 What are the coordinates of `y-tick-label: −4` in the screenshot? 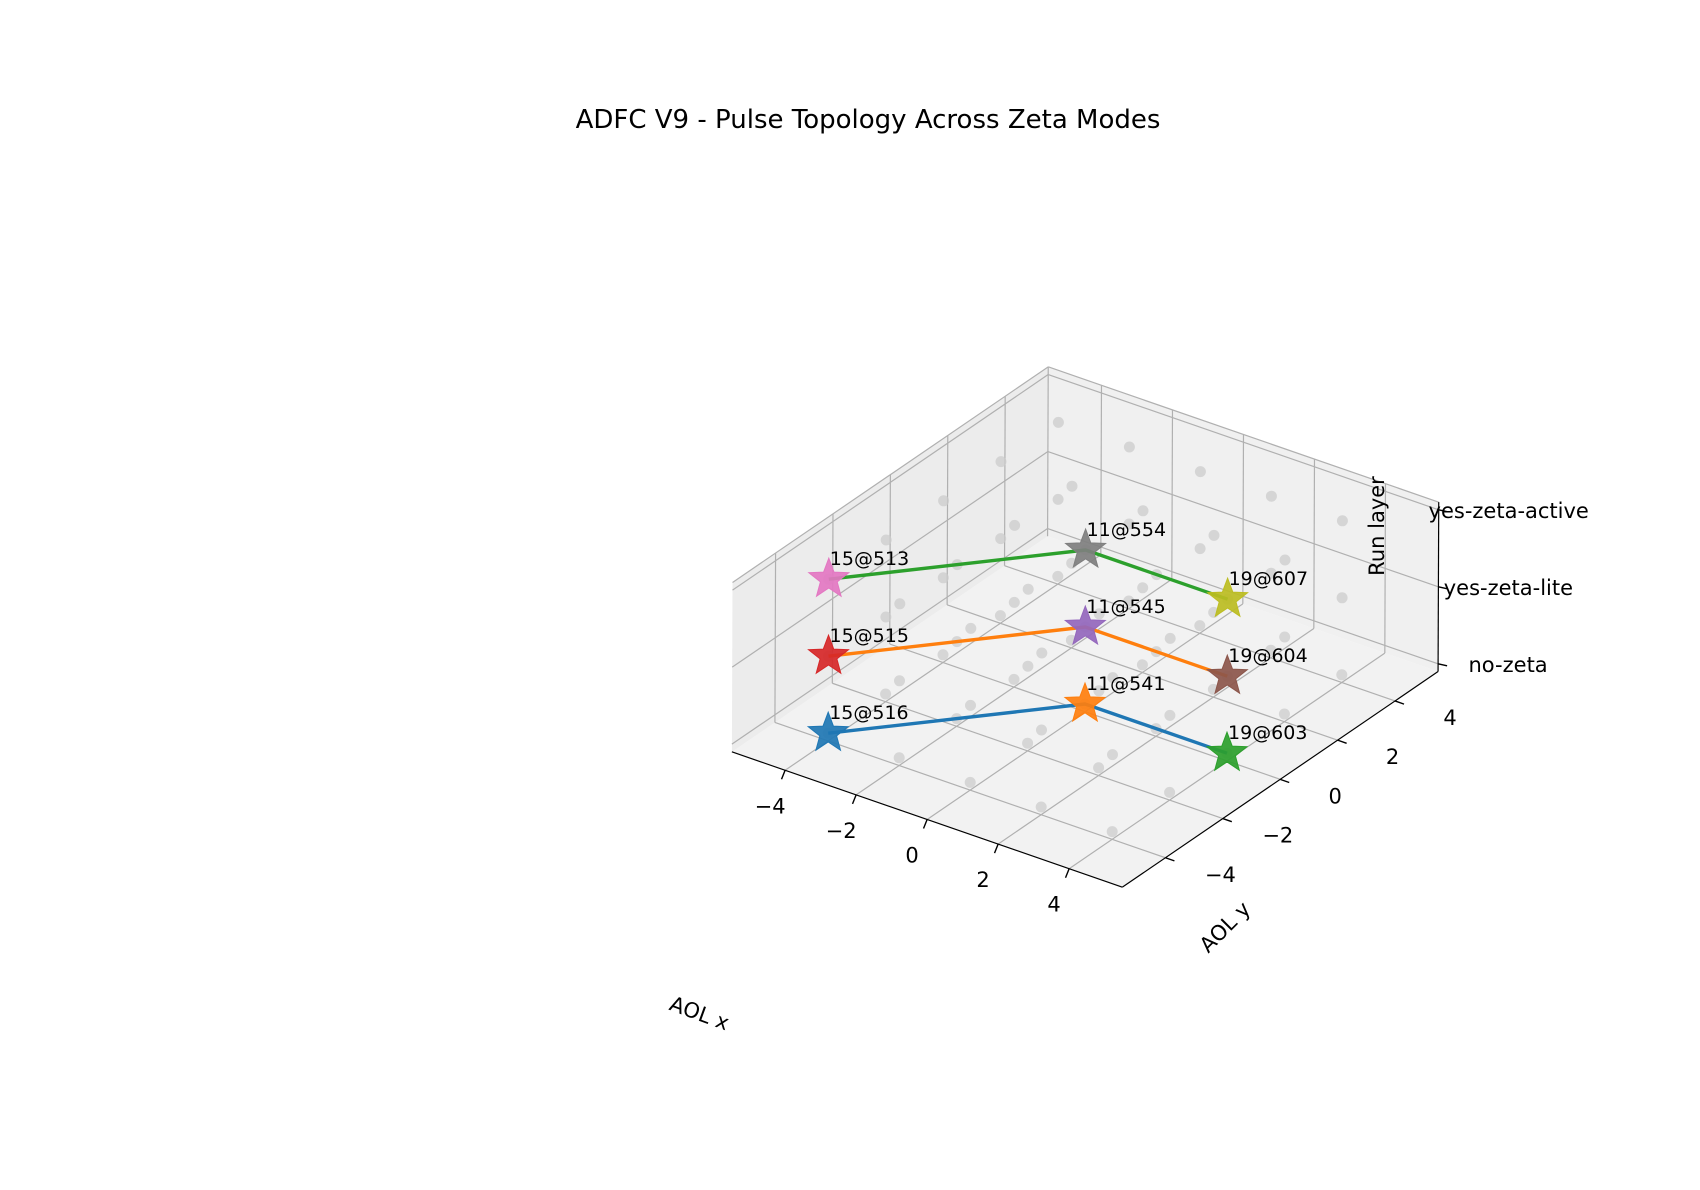 It's located at (1220, 875).